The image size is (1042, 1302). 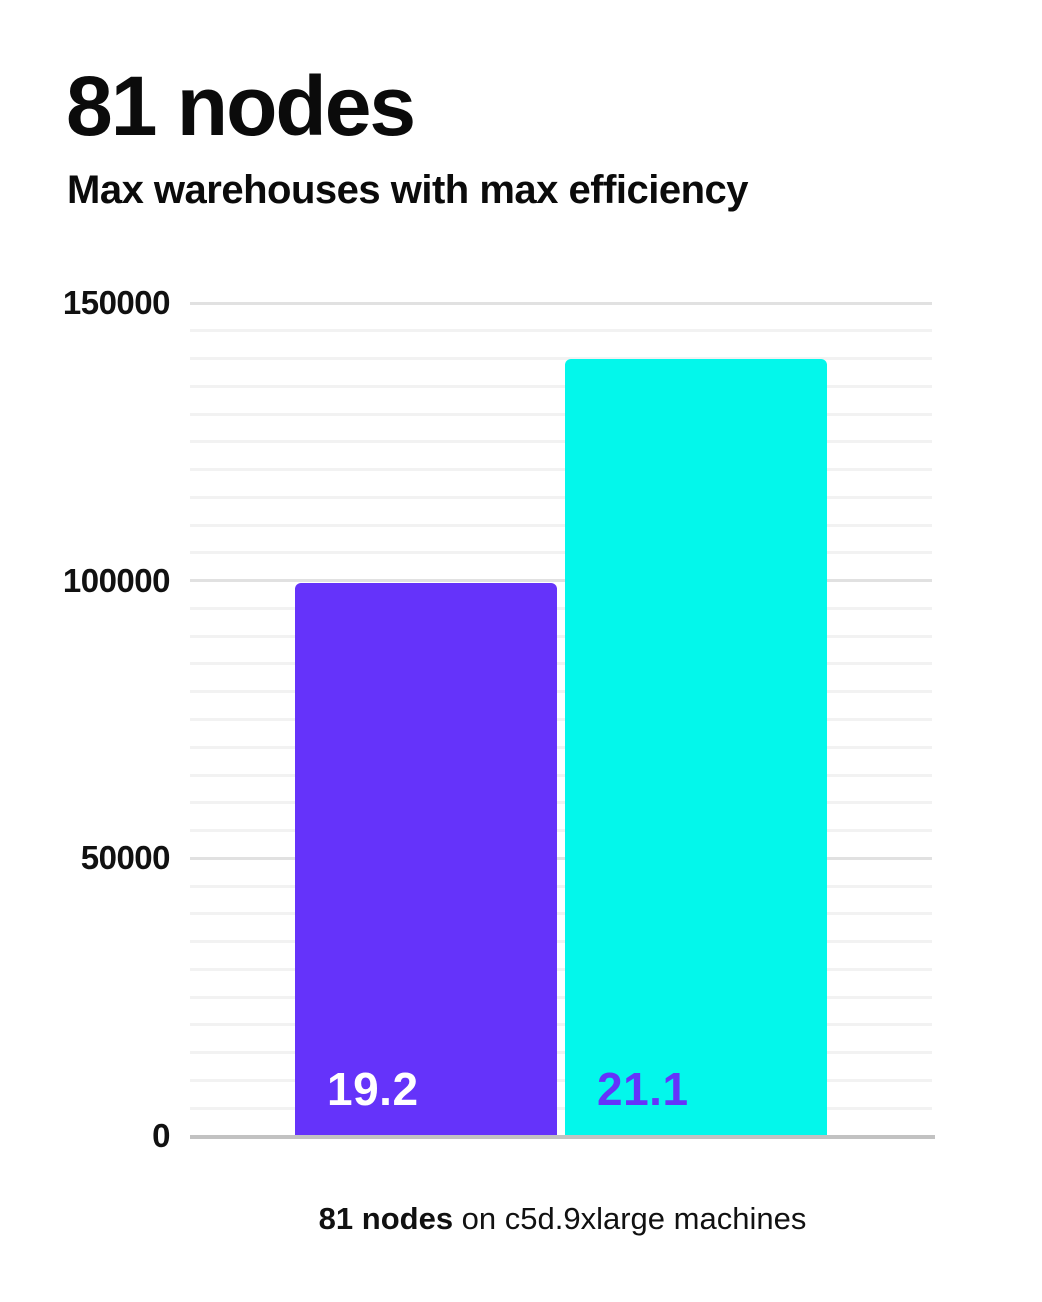 What do you see at coordinates (630, 1218) in the screenshot?
I see `caption-rest: on c5d.9xlarge machines` at bounding box center [630, 1218].